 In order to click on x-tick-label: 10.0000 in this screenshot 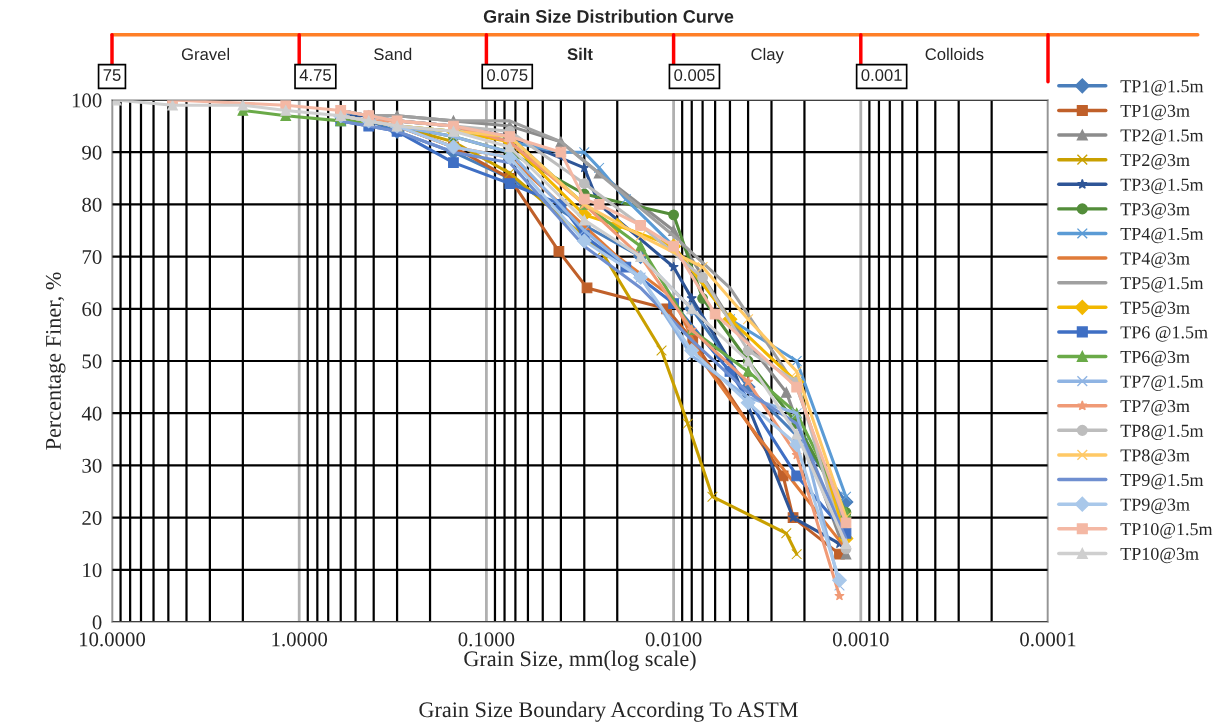, I will do `click(112, 639)`.